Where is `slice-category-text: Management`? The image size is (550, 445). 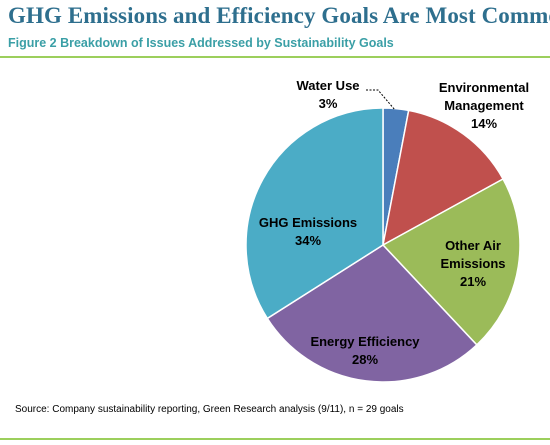 slice-category-text: Management is located at coordinates (484, 105).